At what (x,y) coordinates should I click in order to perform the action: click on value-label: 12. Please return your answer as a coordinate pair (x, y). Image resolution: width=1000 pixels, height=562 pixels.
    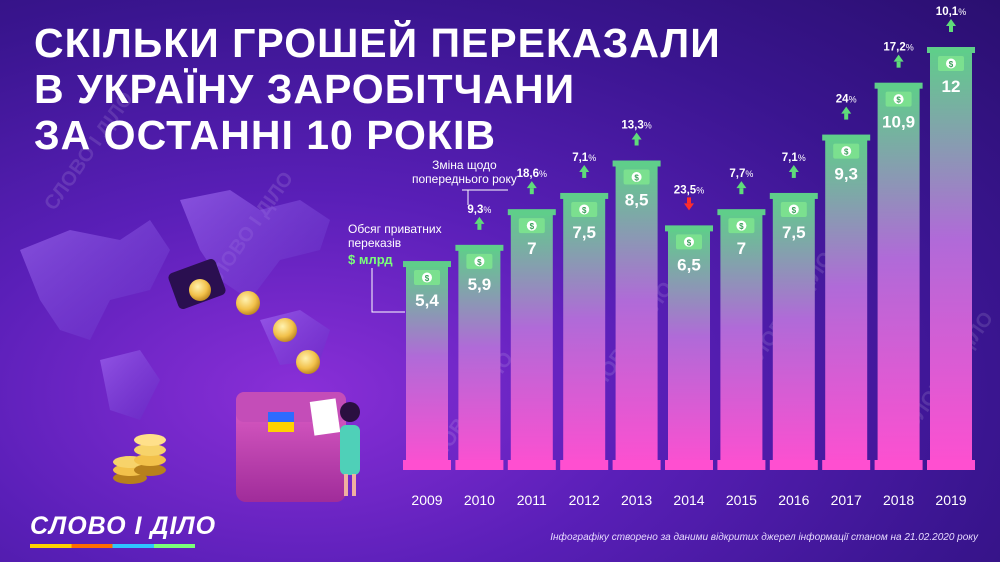
    Looking at the image, I should click on (951, 86).